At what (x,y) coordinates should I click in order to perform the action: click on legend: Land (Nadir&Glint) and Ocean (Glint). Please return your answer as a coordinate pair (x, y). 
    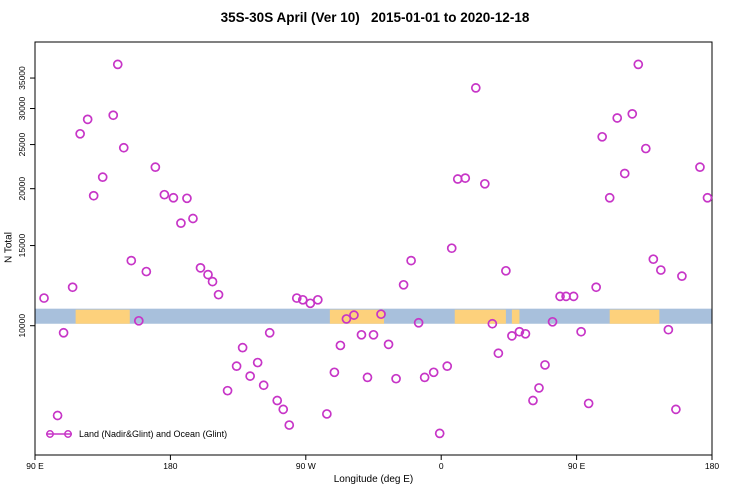
    Looking at the image, I should click on (135, 434).